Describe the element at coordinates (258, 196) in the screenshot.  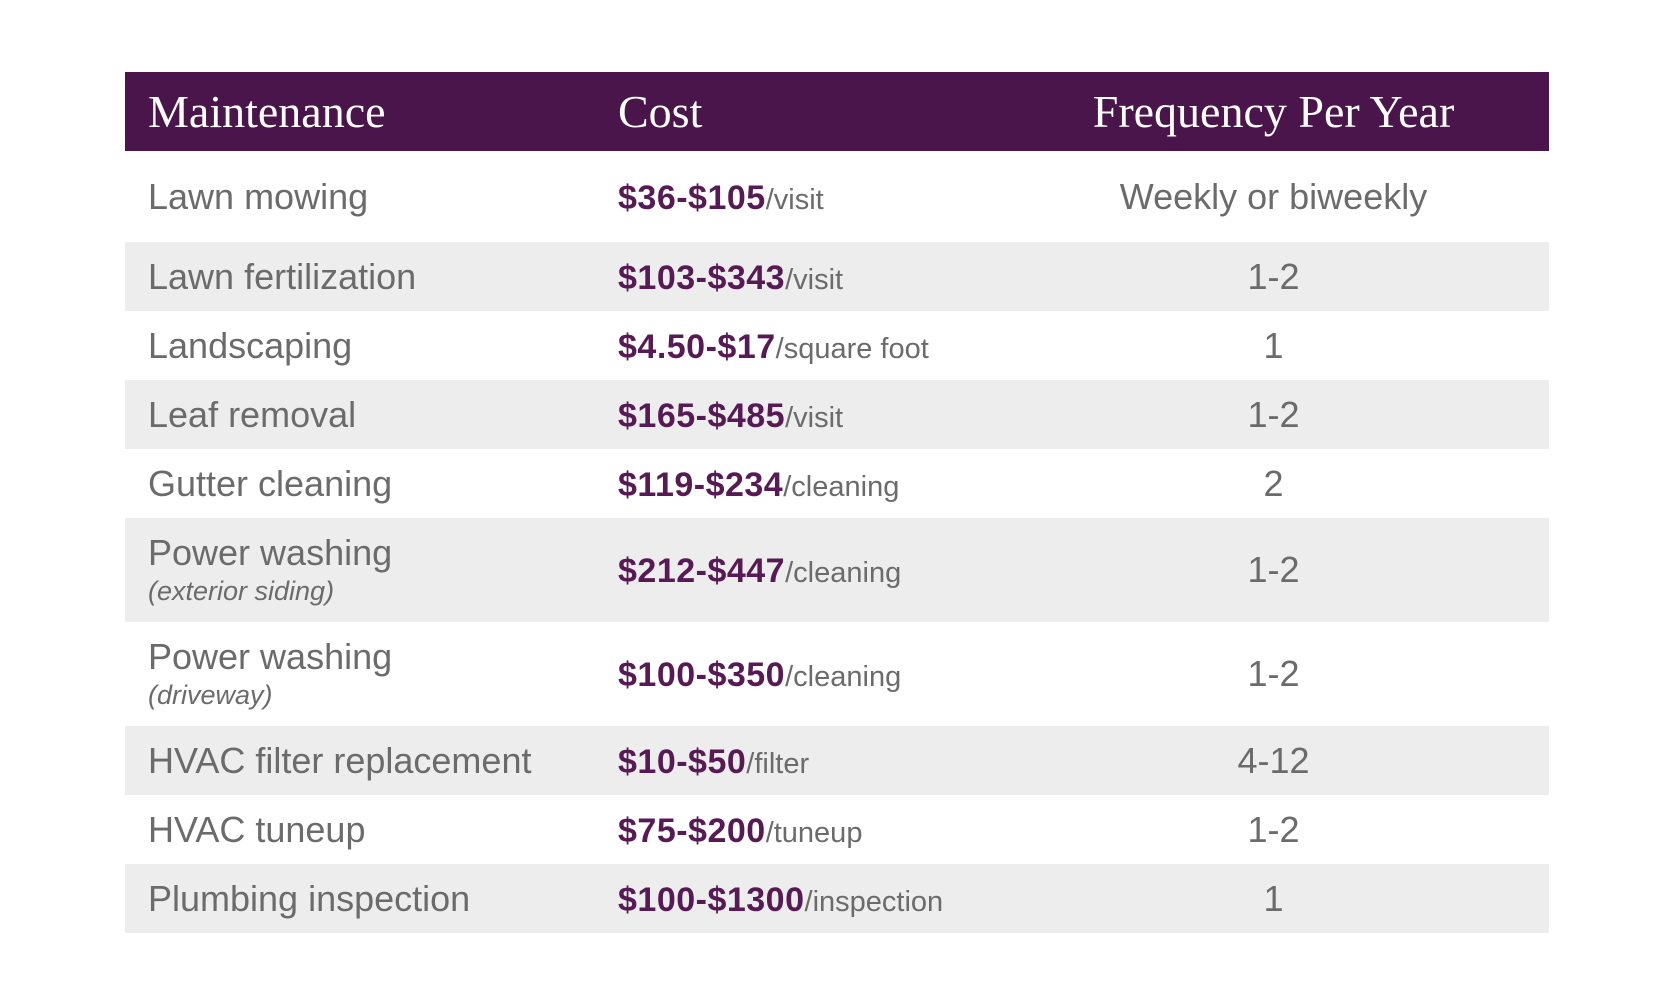
I see `maintenance-label: Lawn mowing` at that location.